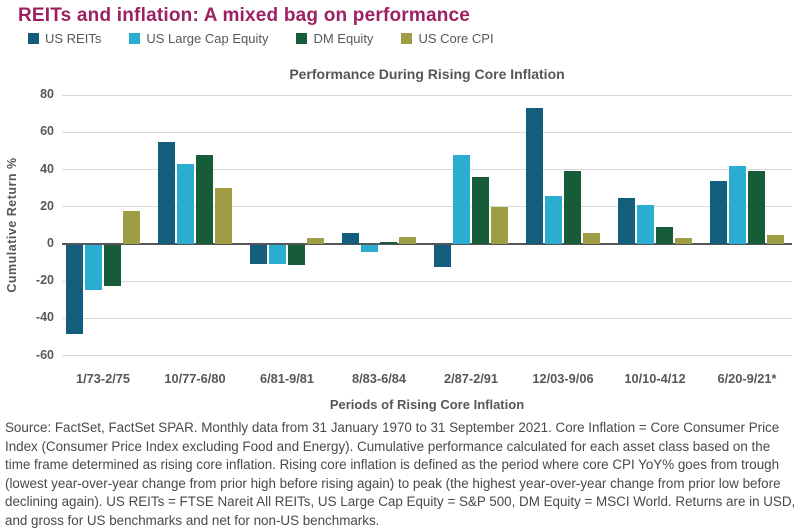 The height and width of the screenshot is (532, 800). What do you see at coordinates (427, 404) in the screenshot?
I see `x-axis-title: Periods of Rising Core Inflation` at bounding box center [427, 404].